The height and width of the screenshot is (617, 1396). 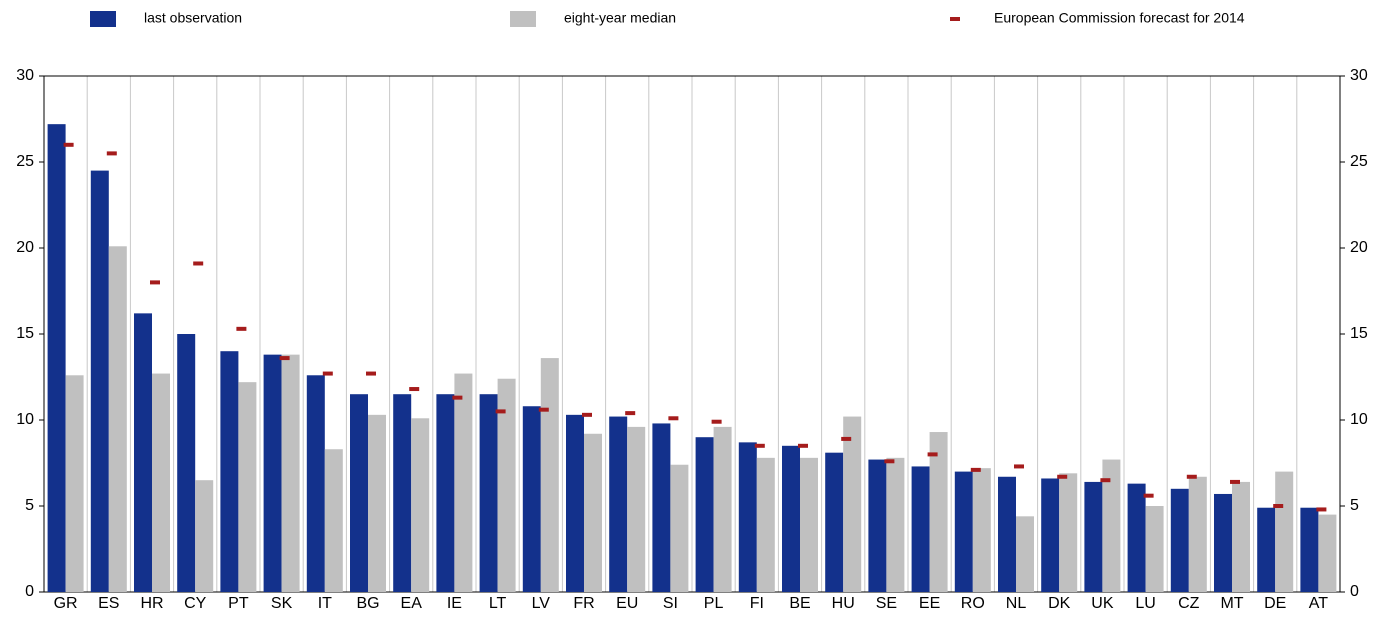 I want to click on y-tick-label: 0, so click(x=29, y=591).